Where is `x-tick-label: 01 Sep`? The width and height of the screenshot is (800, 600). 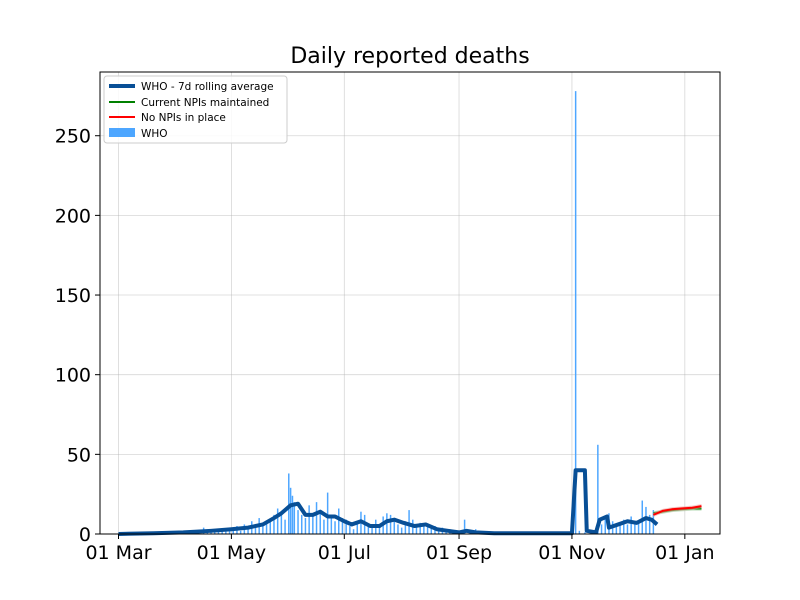 x-tick-label: 01 Sep is located at coordinates (459, 553).